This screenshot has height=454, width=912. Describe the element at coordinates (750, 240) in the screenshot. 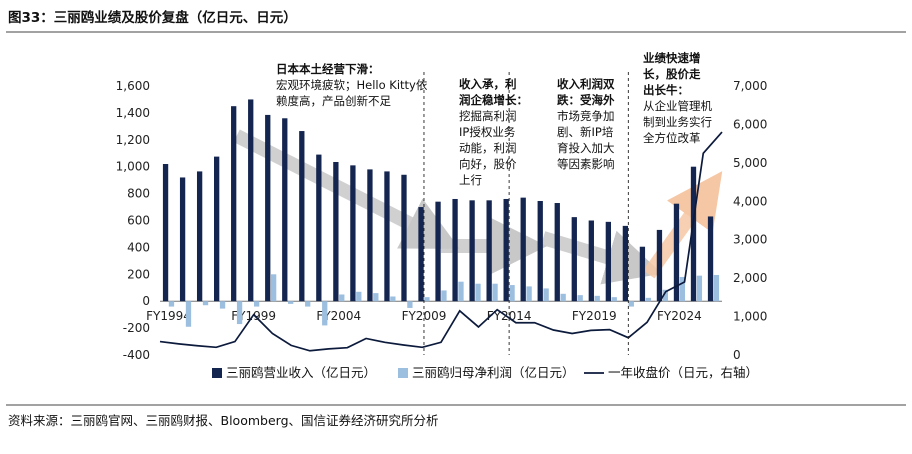

I see `right-tick-label: 3,000` at that location.